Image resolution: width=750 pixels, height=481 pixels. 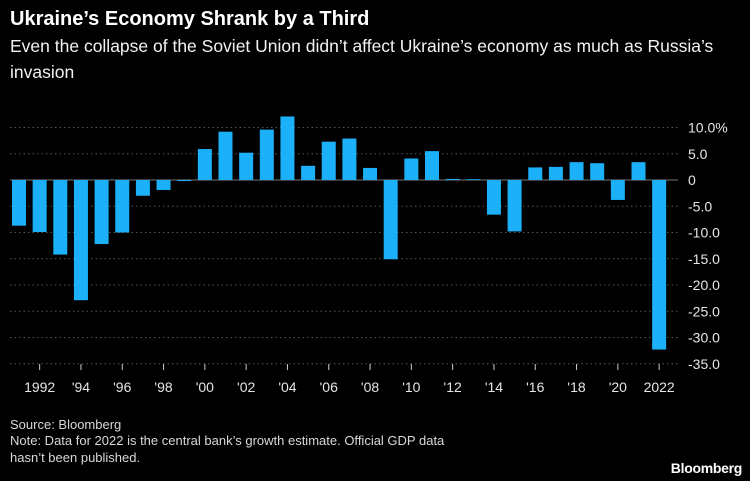 I want to click on bar-1991, so click(x=19, y=203).